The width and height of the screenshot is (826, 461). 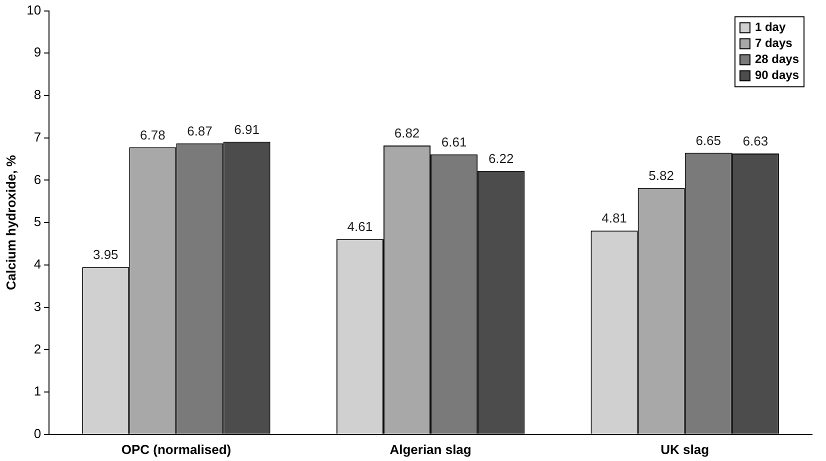 I want to click on legend-label: 28 days, so click(x=777, y=59).